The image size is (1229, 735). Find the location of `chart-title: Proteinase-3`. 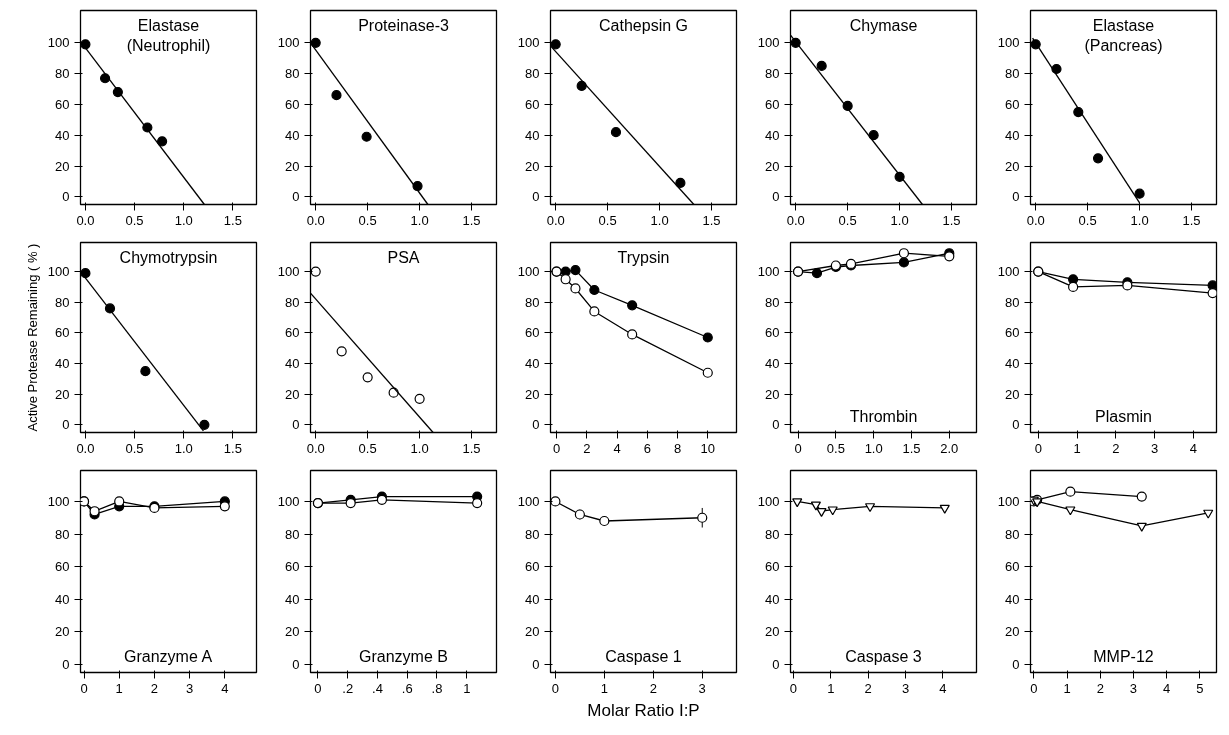

chart-title: Proteinase-3 is located at coordinates (403, 25).